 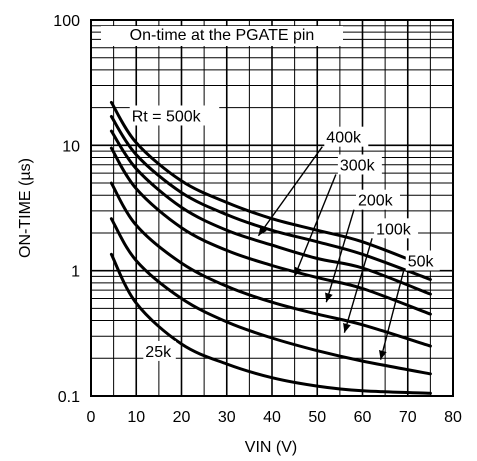 What do you see at coordinates (182, 417) in the screenshot?
I see `x-tick-label: 20` at bounding box center [182, 417].